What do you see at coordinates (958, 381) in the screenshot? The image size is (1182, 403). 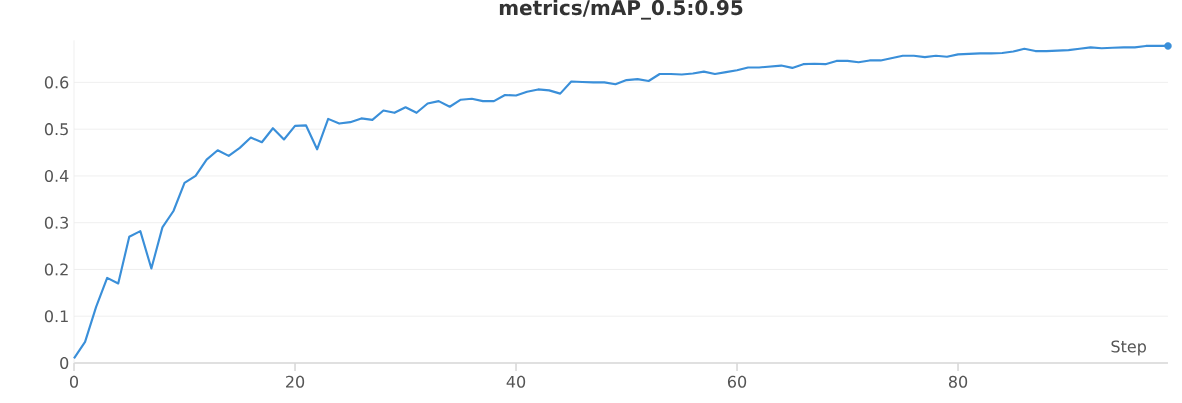 I see `x-tick-label: 80` at bounding box center [958, 381].